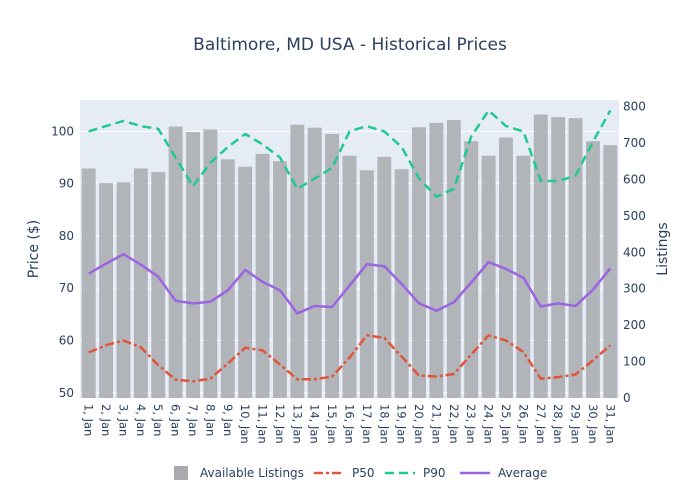  Describe the element at coordinates (66, 393) in the screenshot. I see `left-tick-label: 50` at that location.